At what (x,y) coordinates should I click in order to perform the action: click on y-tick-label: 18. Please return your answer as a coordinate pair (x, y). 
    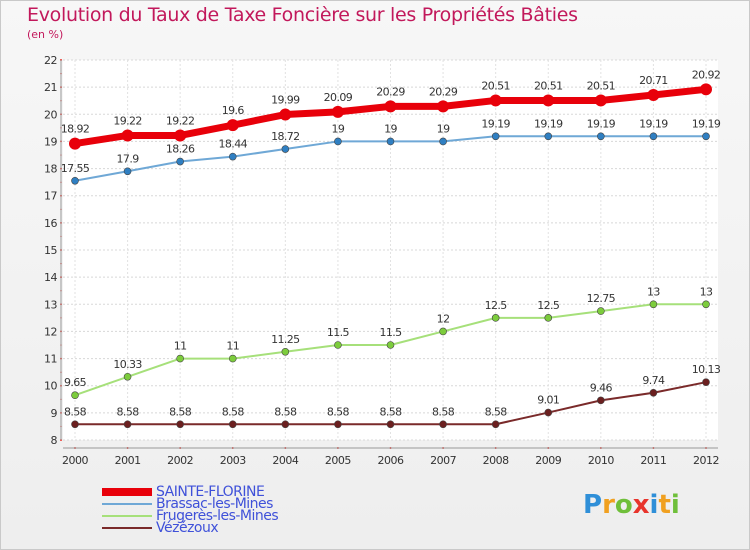
    Looking at the image, I should click on (50, 169).